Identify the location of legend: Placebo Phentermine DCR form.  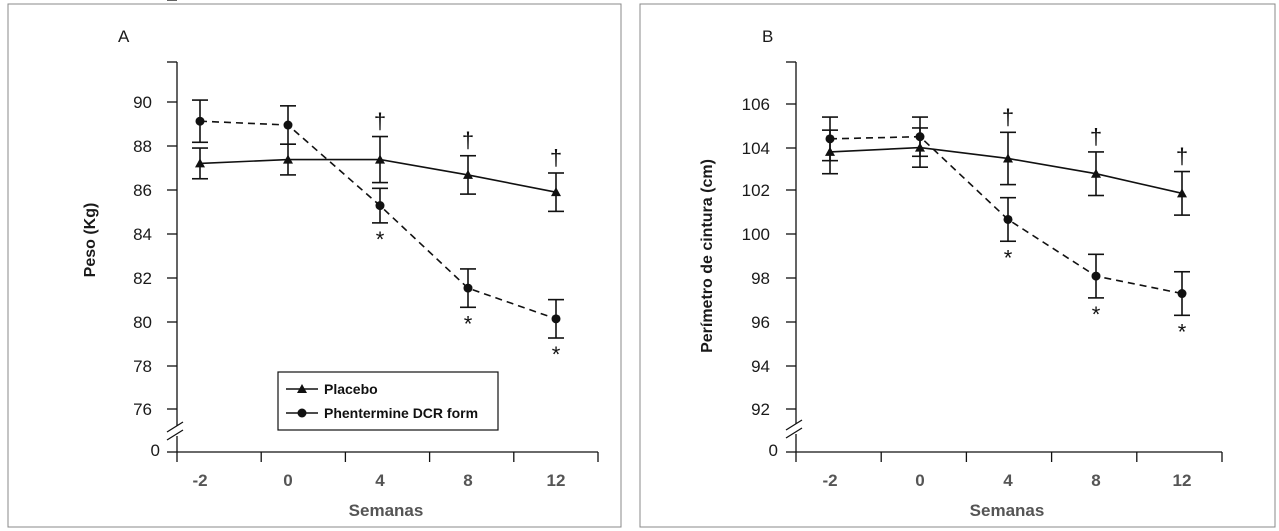
(388, 401).